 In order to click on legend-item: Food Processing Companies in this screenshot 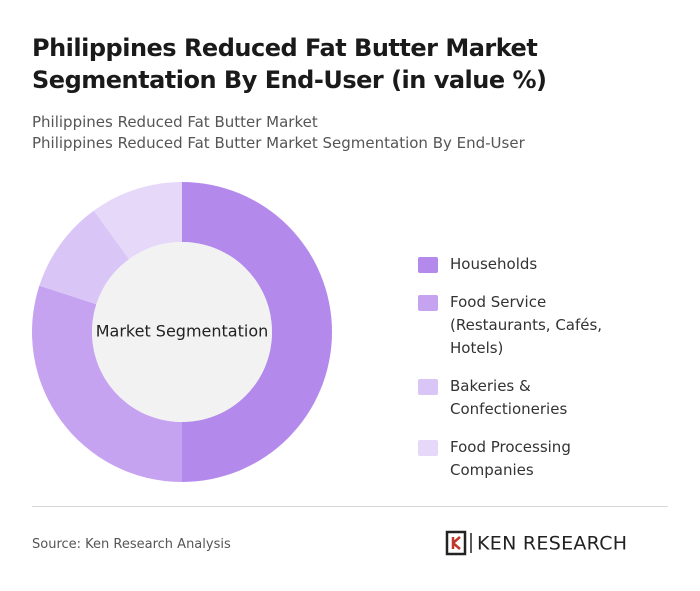, I will do `click(538, 459)`.